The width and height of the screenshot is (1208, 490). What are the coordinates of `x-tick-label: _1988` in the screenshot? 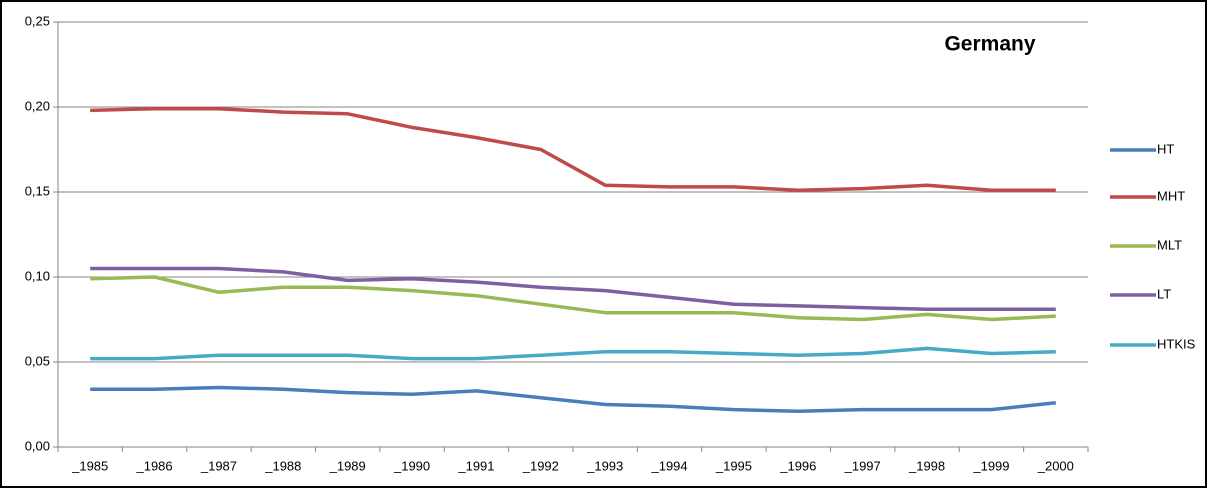 It's located at (282, 465).